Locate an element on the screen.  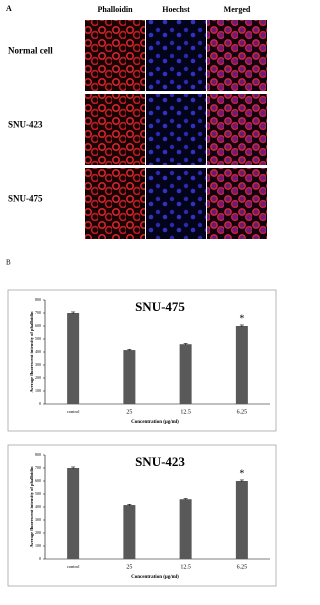
column-header: Hoechst is located at coordinates (176, 9).